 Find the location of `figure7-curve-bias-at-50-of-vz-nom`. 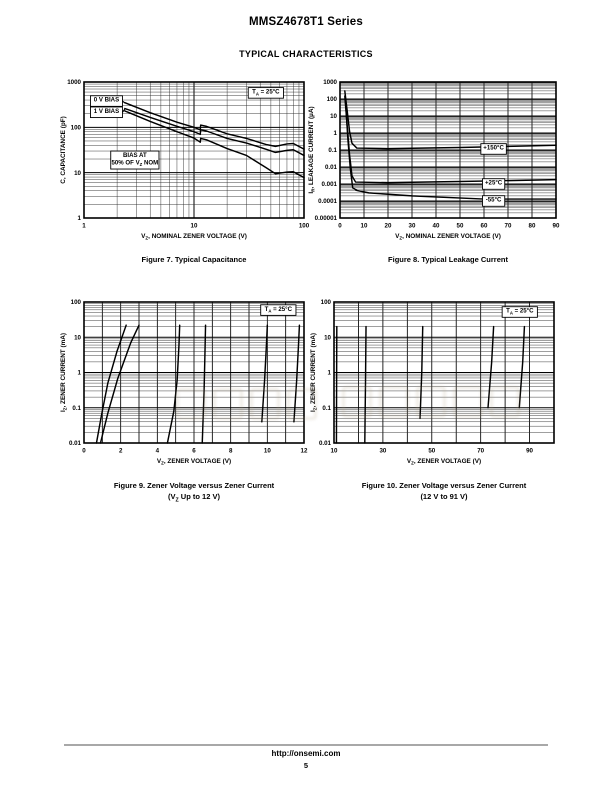

figure7-curve-bias-at-50-of-vz-nom is located at coordinates (214, 144).